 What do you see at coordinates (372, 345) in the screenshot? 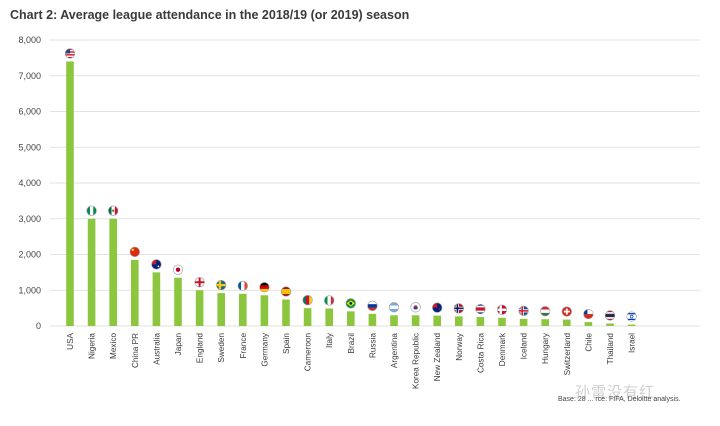
I see `x-tick-label: Russia` at bounding box center [372, 345].